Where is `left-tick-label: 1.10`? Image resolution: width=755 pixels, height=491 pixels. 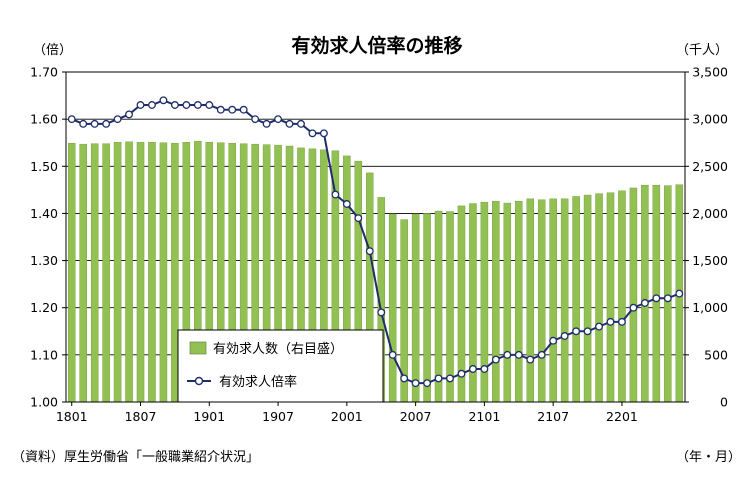
left-tick-label: 1.10 is located at coordinates (44, 354).